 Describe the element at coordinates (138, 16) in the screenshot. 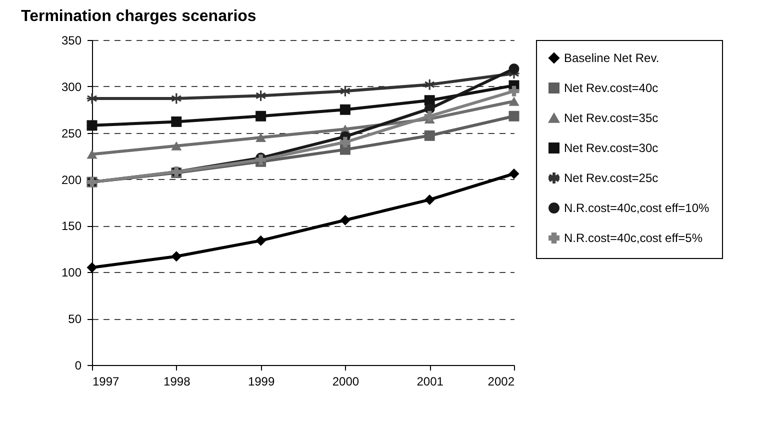

I see `chart-title: Termination charges scenarios` at that location.